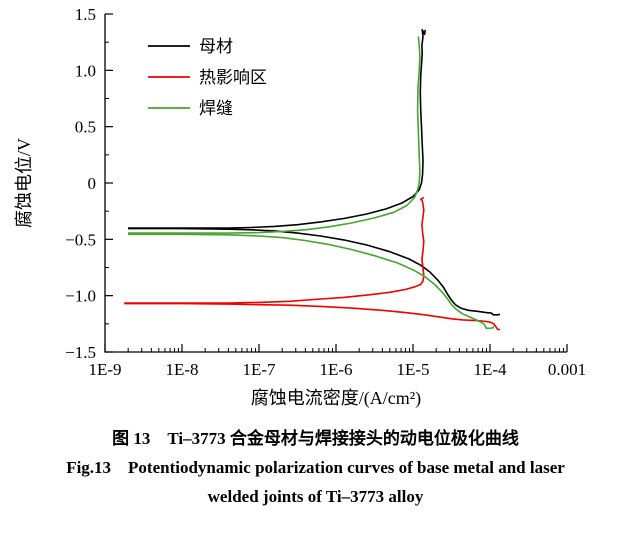 The width and height of the screenshot is (631, 534). Describe the element at coordinates (104, 369) in the screenshot. I see `x-tick-label: 1E-9` at that location.